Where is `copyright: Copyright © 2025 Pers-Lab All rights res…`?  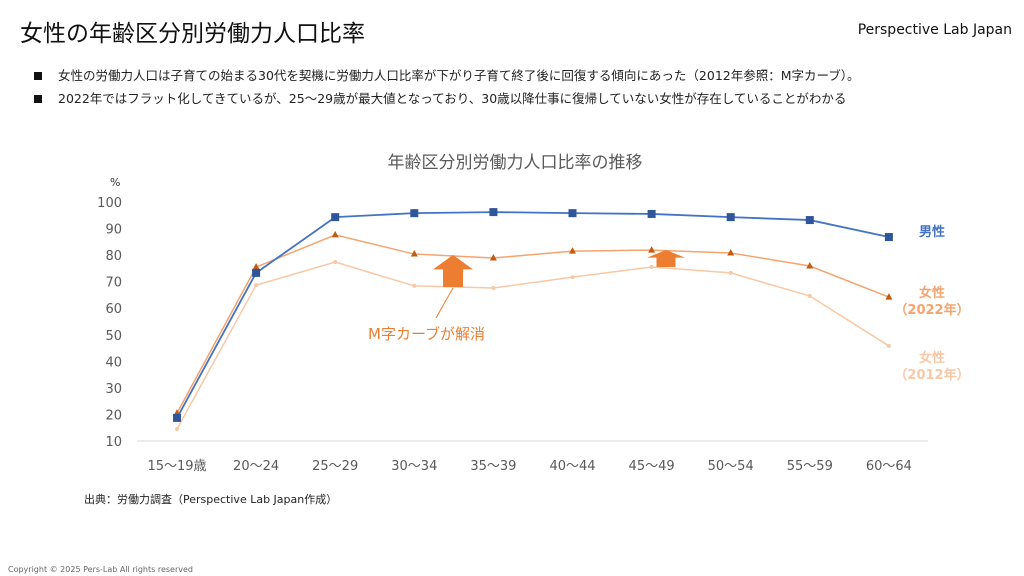 copyright: Copyright © 2025 Pers-Lab All rights res… is located at coordinates (100, 569).